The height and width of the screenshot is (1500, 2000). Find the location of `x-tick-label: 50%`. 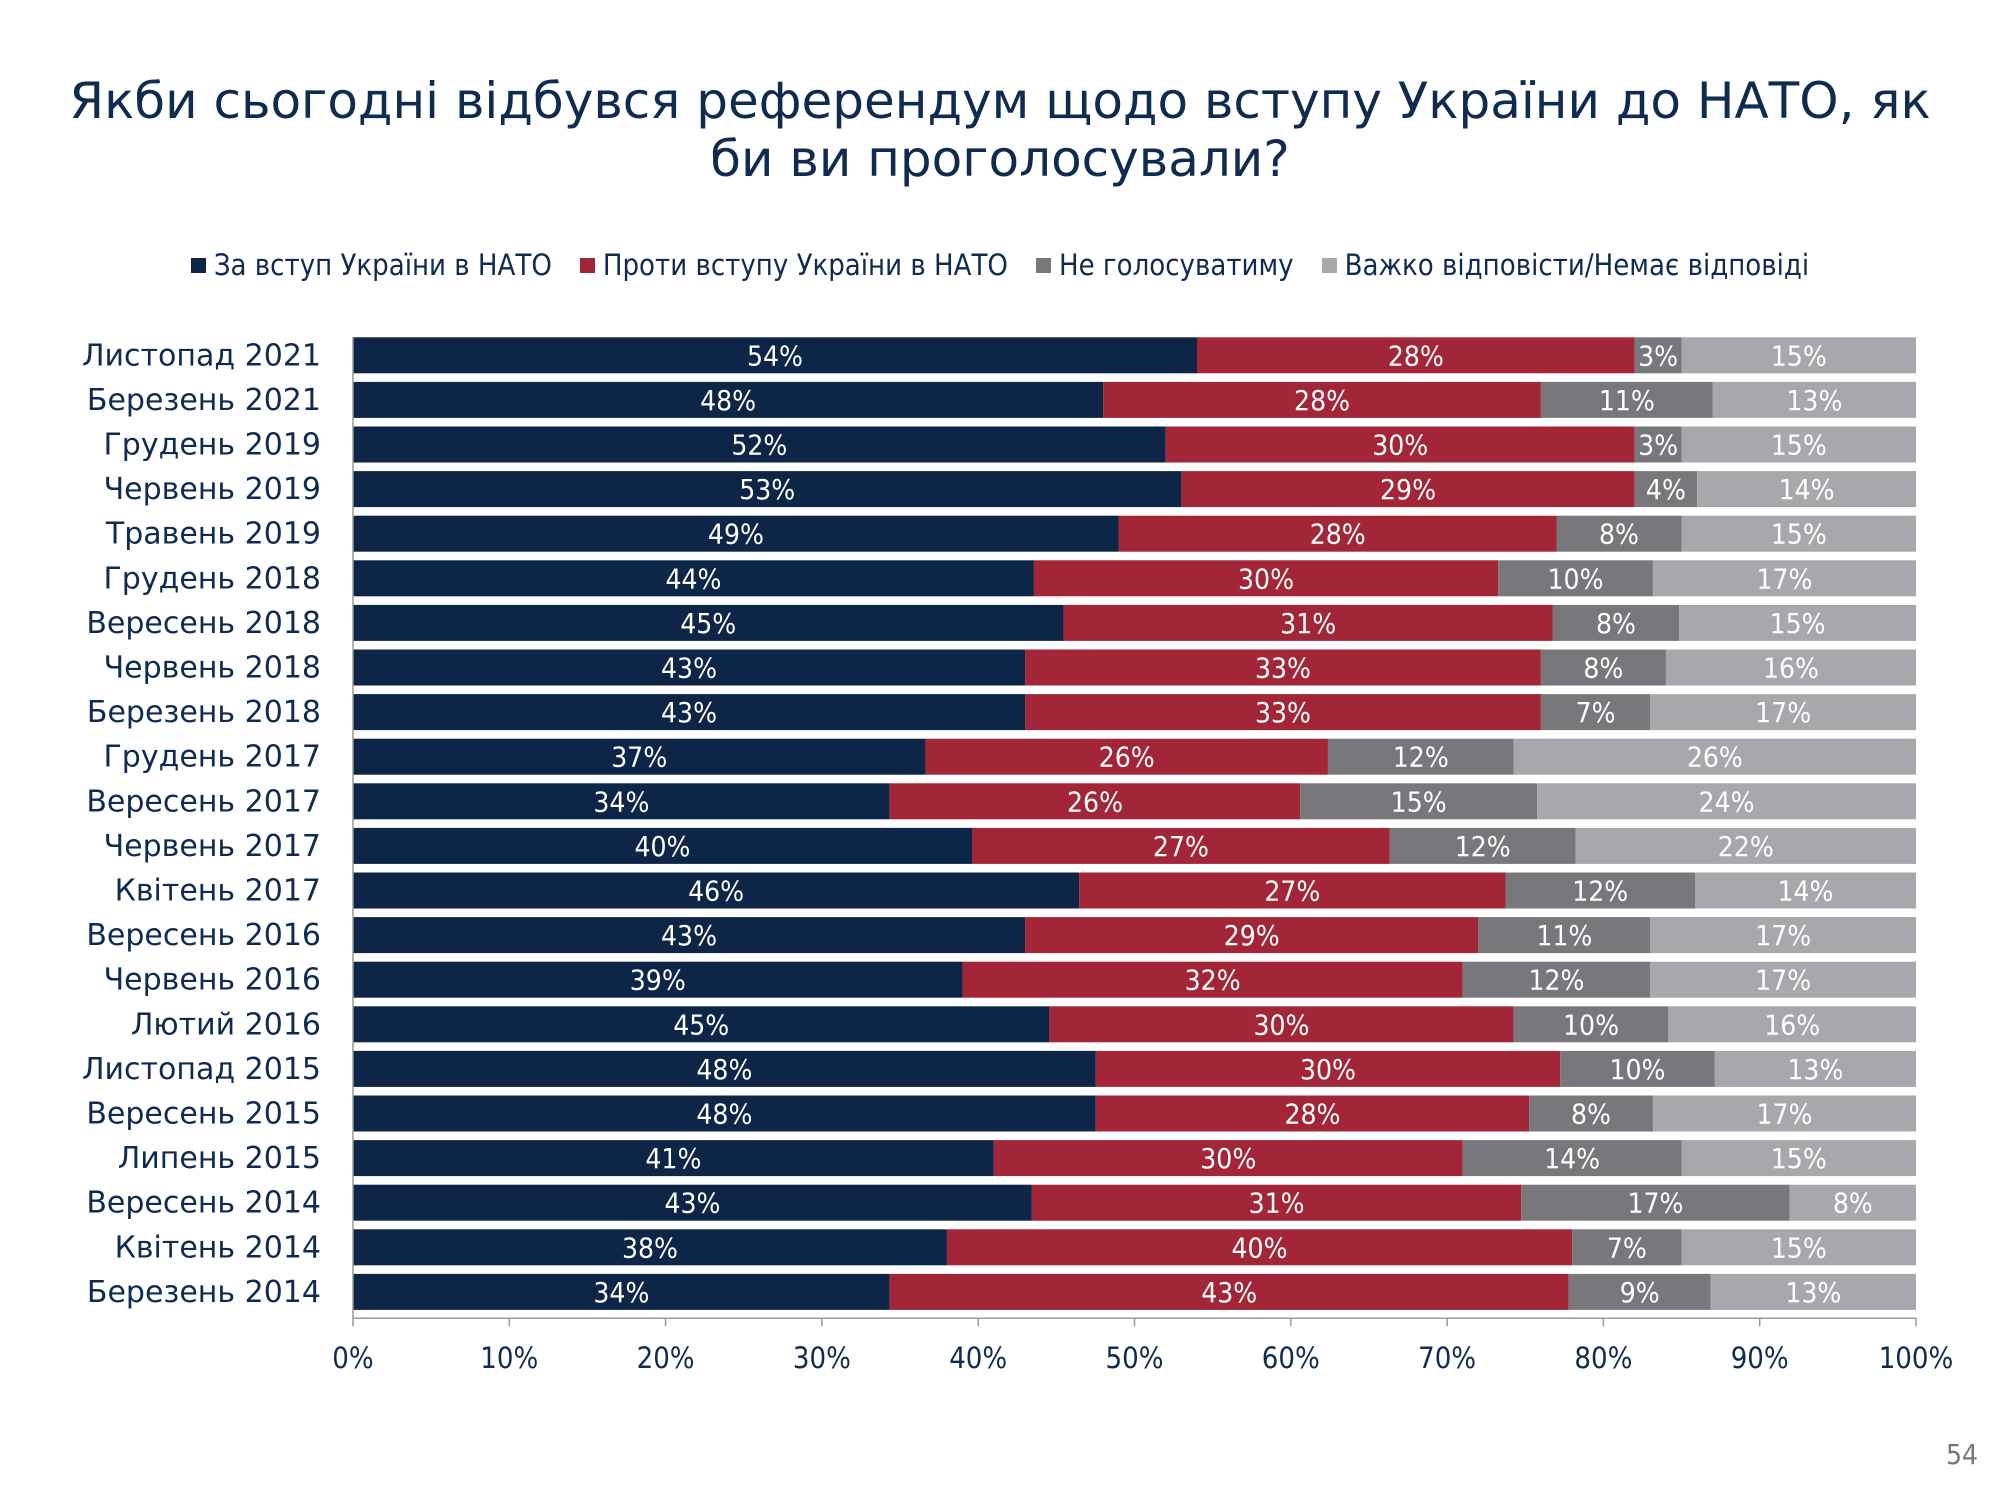

x-tick-label: 50% is located at coordinates (1135, 1358).